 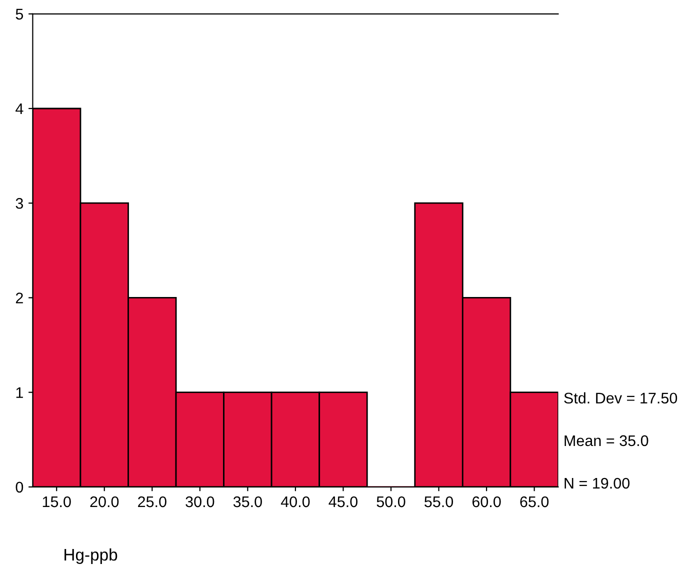 I want to click on x-tick-label: 55.0, so click(x=439, y=502).